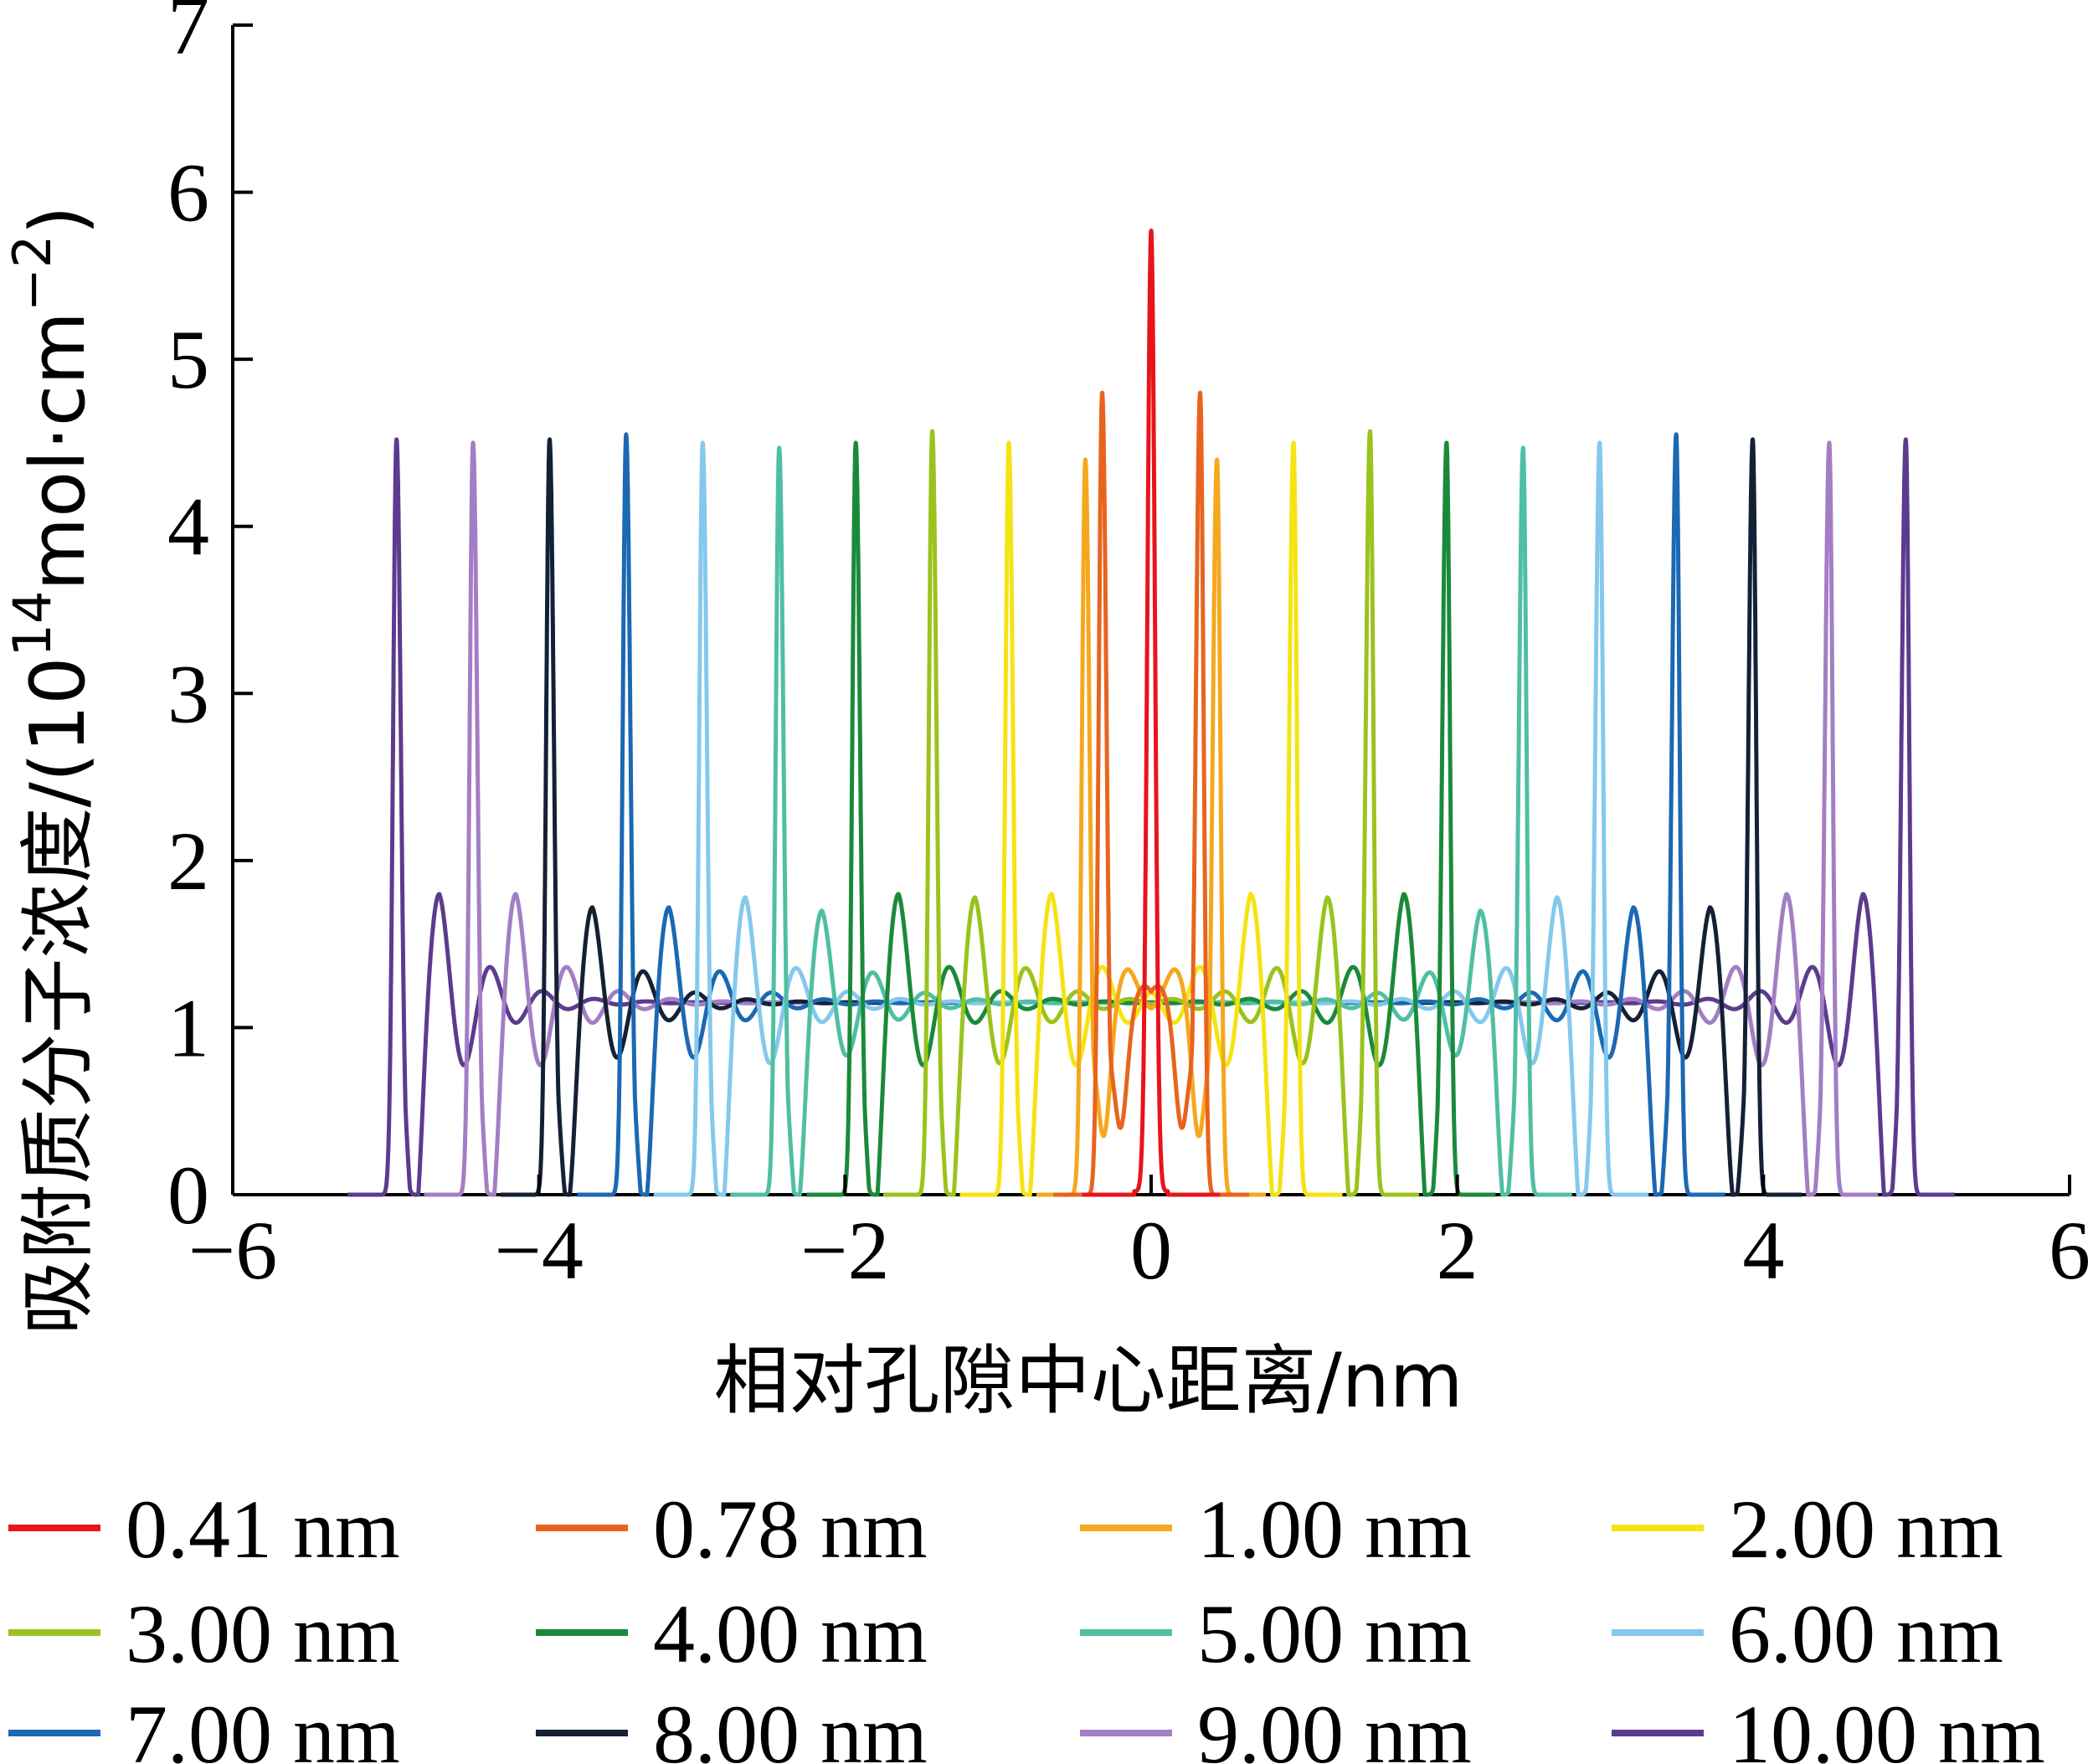 Image resolution: width=2093 pixels, height=1764 pixels. Describe the element at coordinates (791, 1633) in the screenshot. I see `legend-label: 4.00 nm` at that location.